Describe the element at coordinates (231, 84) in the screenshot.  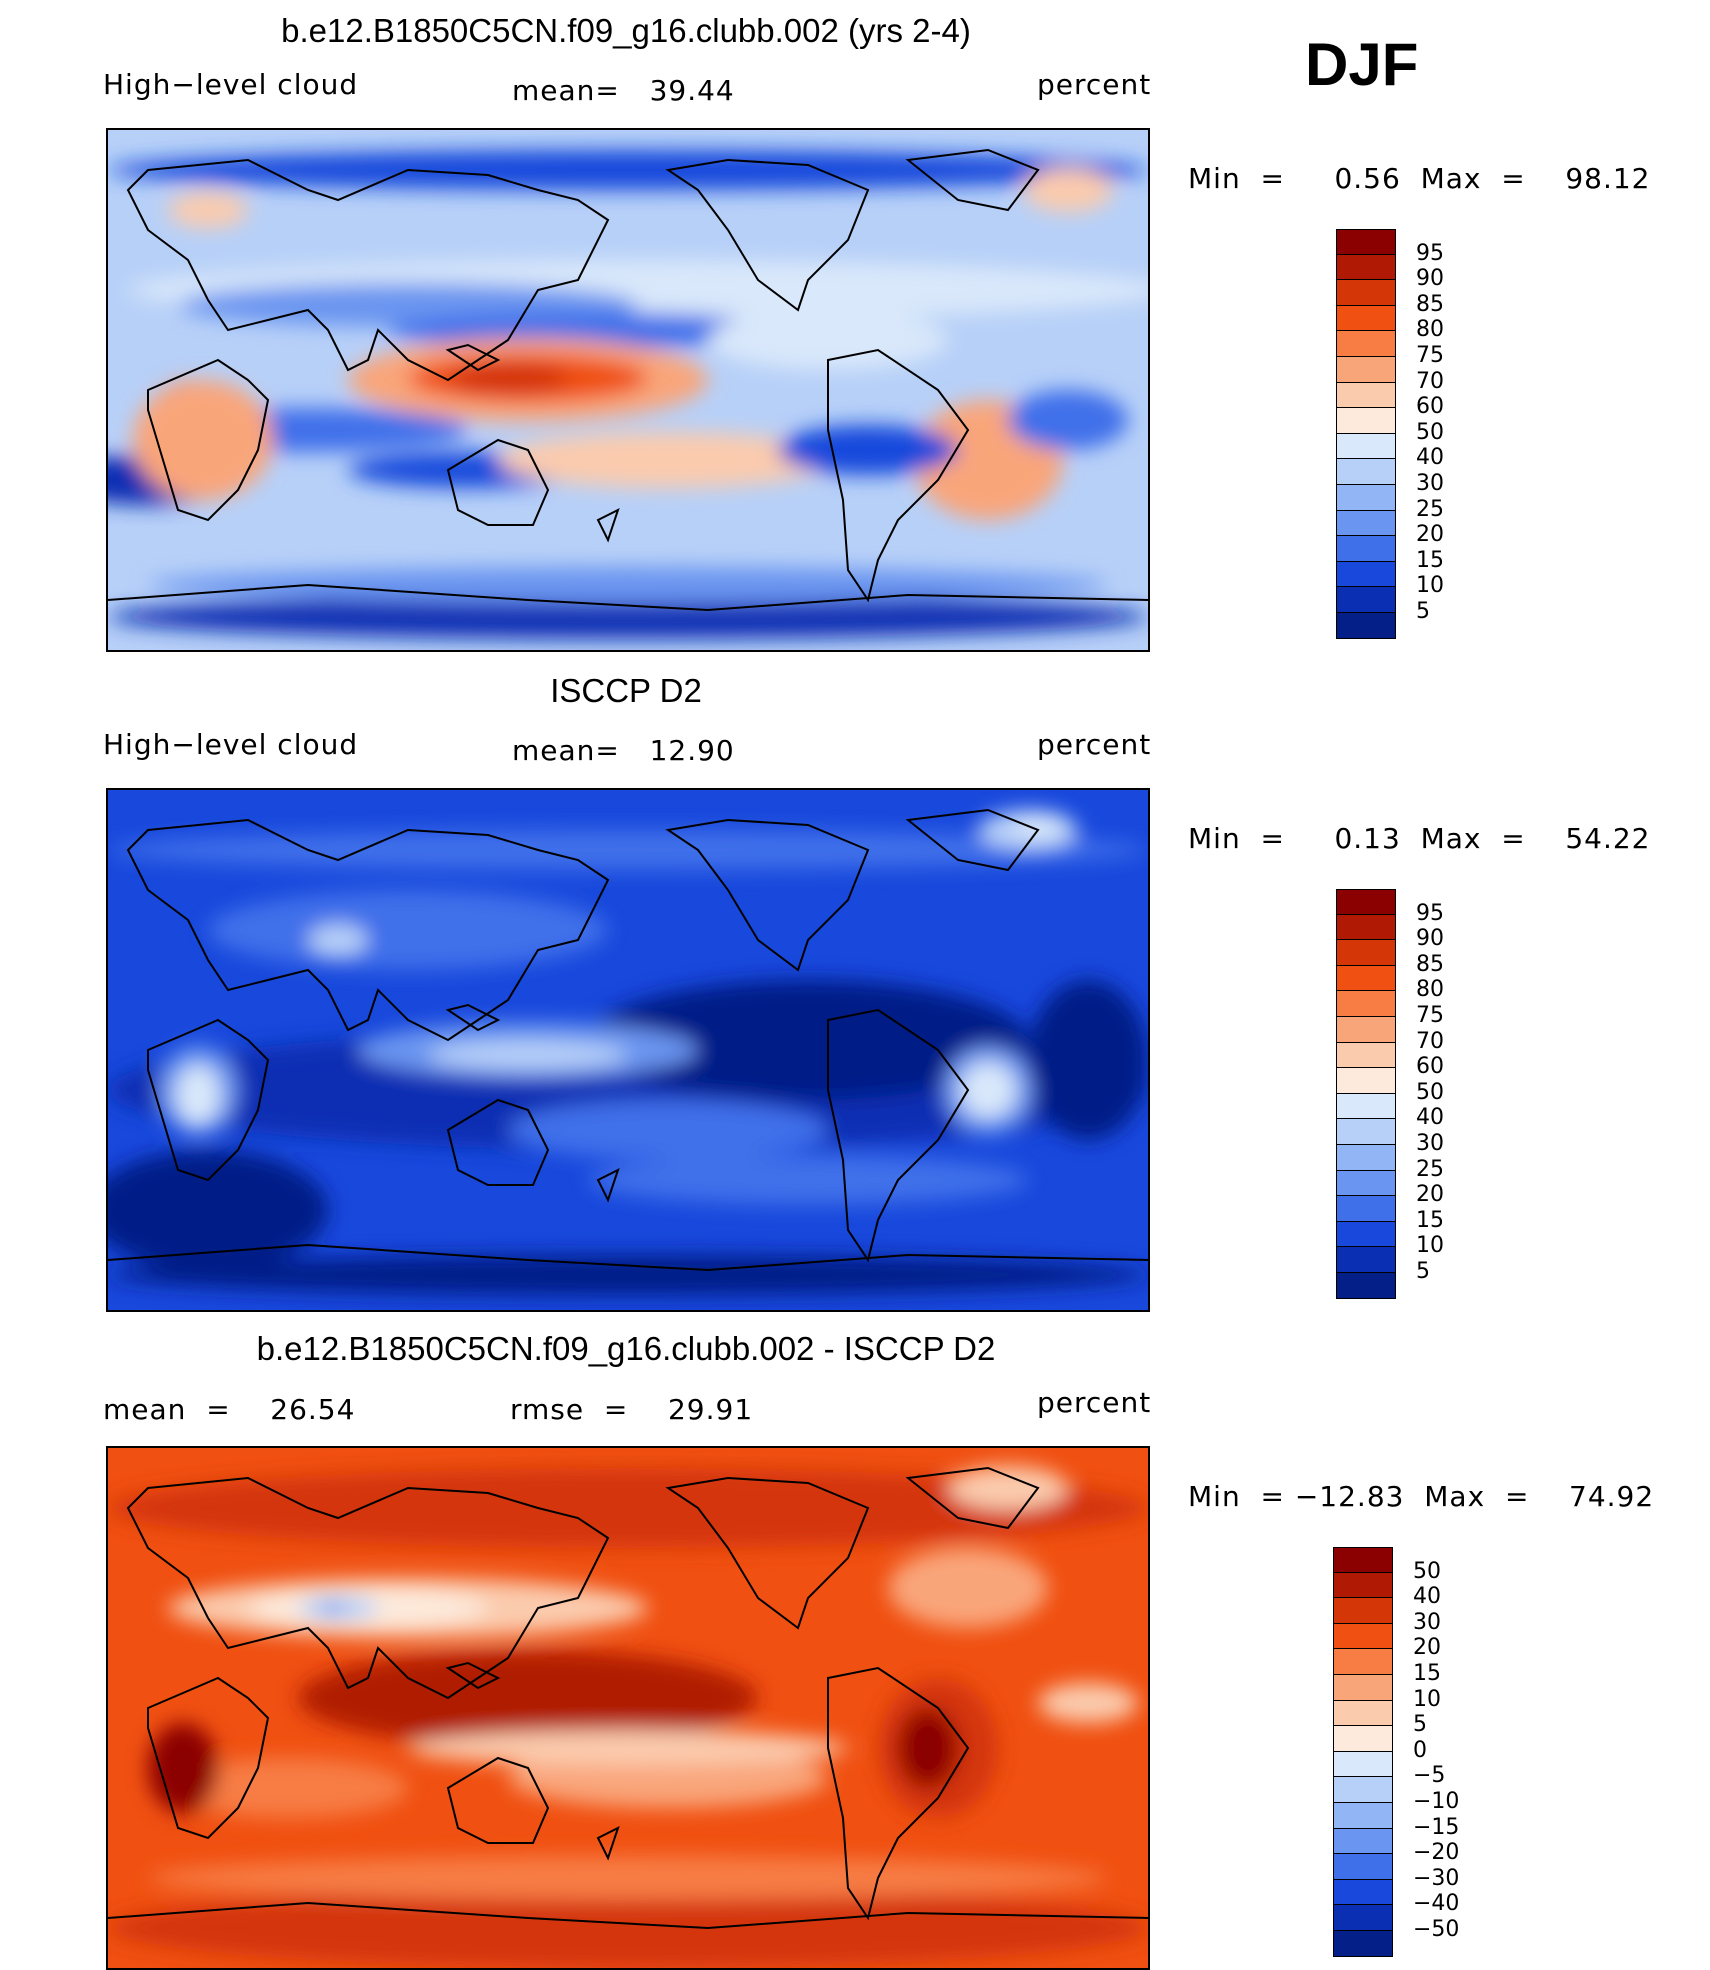
I see `panel-1-variable-label: High−level cloud` at that location.